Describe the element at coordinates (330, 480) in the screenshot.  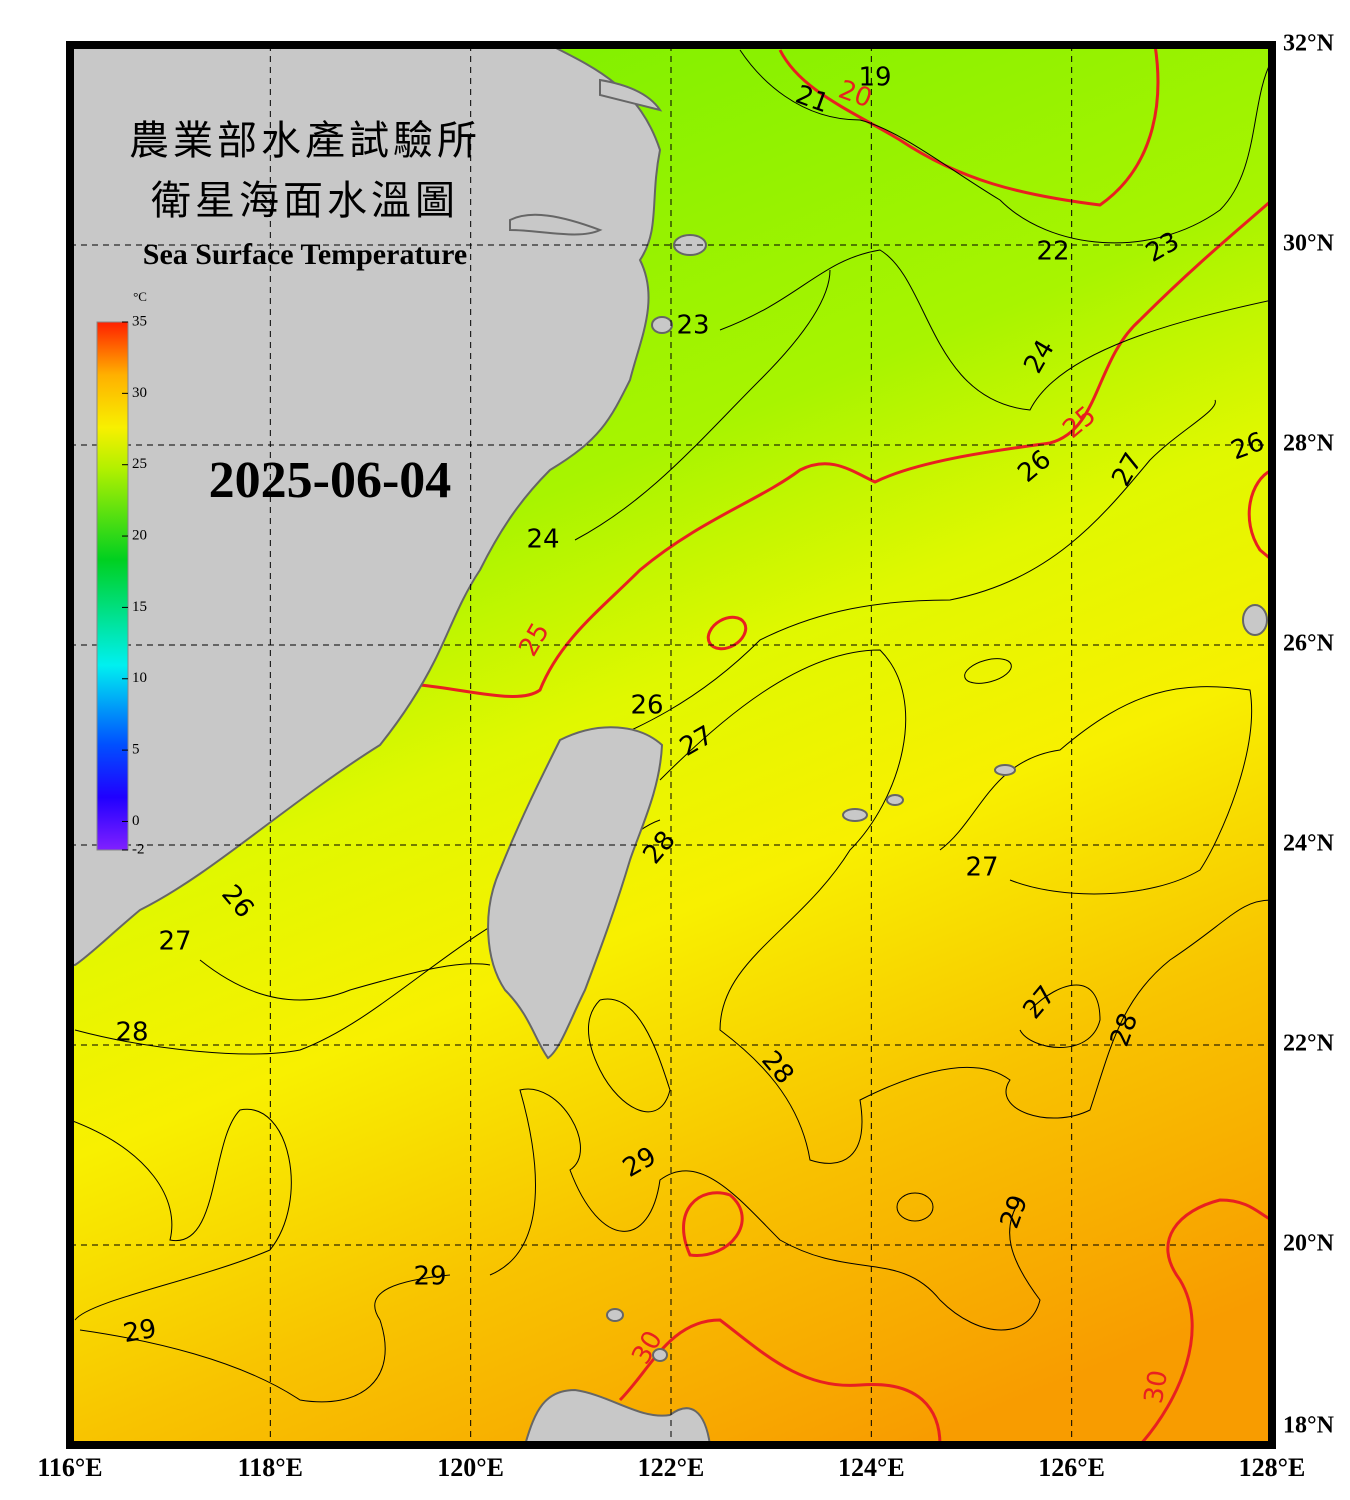
I see `date: 2025-06-04` at that location.